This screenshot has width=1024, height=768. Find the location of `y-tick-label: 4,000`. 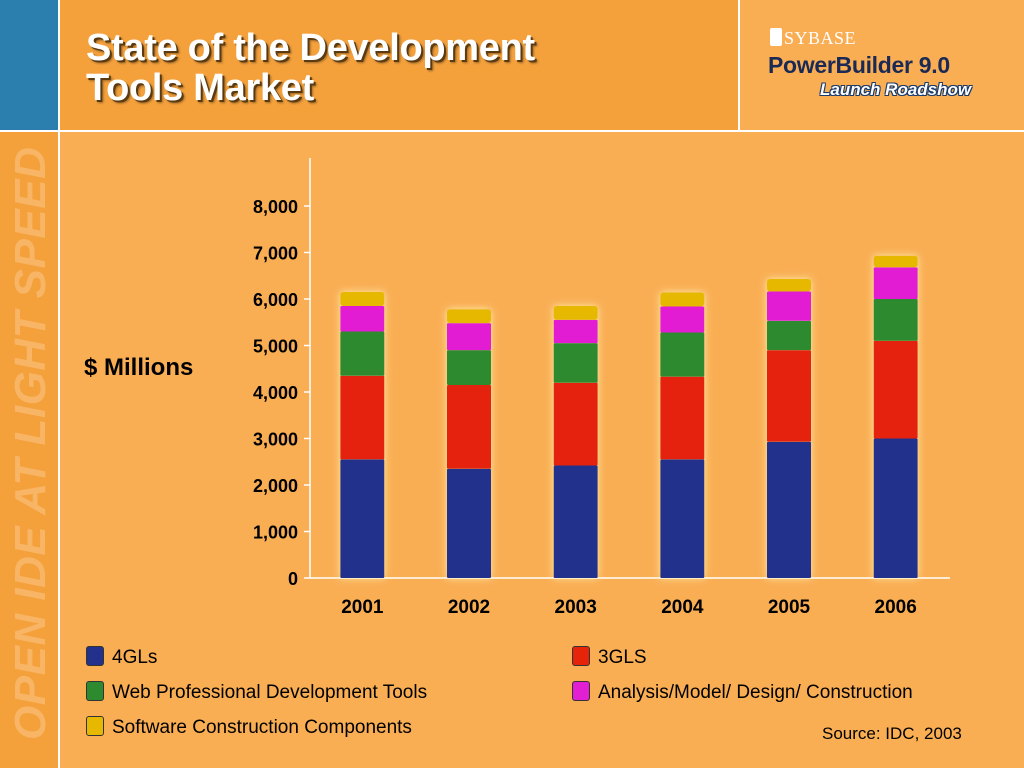

y-tick-label: 4,000 is located at coordinates (275, 393).